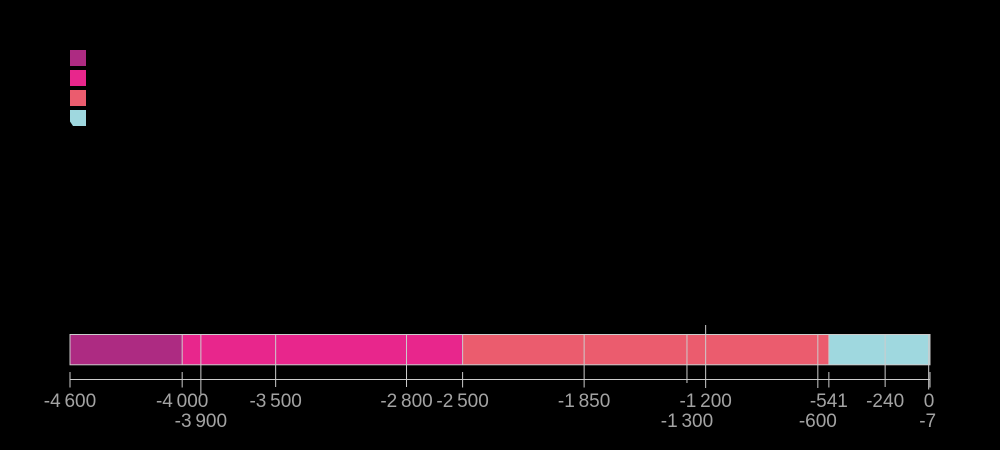  What do you see at coordinates (584, 401) in the screenshot?
I see `svg-text: -1 850` at bounding box center [584, 401].